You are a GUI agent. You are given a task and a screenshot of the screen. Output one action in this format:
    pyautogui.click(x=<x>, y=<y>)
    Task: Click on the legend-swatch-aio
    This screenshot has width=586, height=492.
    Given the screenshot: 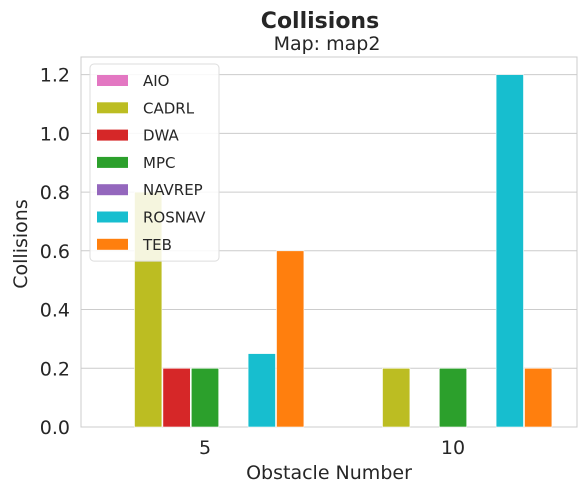 What is the action you would take?
    pyautogui.click(x=112, y=80)
    